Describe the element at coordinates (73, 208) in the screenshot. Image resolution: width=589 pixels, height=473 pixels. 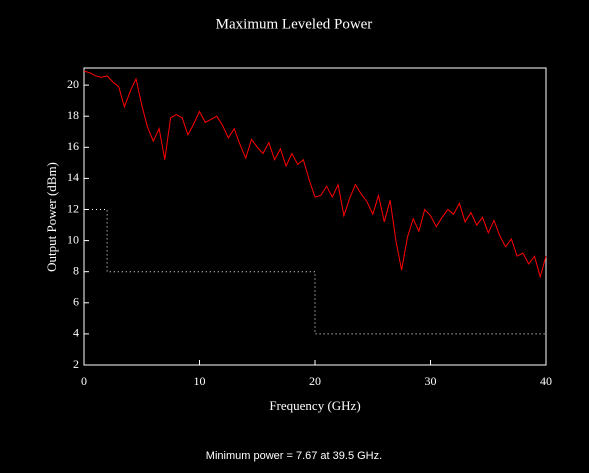
I see `y-tick-label: 12` at that location.